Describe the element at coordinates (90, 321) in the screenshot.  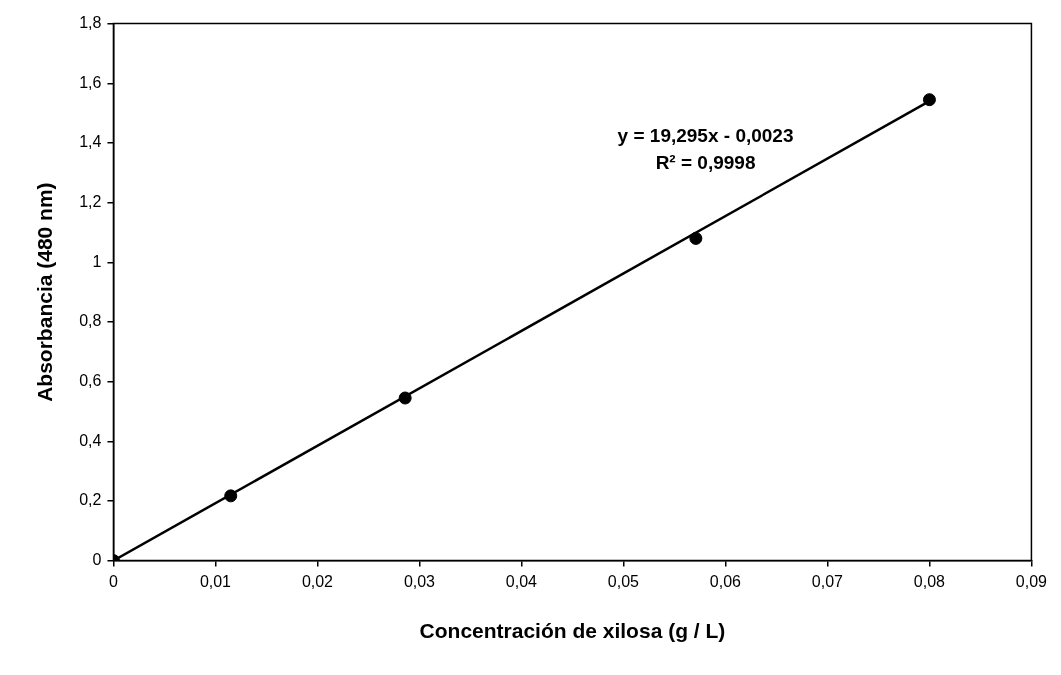
I see `y-tick-label: 0,8` at that location.